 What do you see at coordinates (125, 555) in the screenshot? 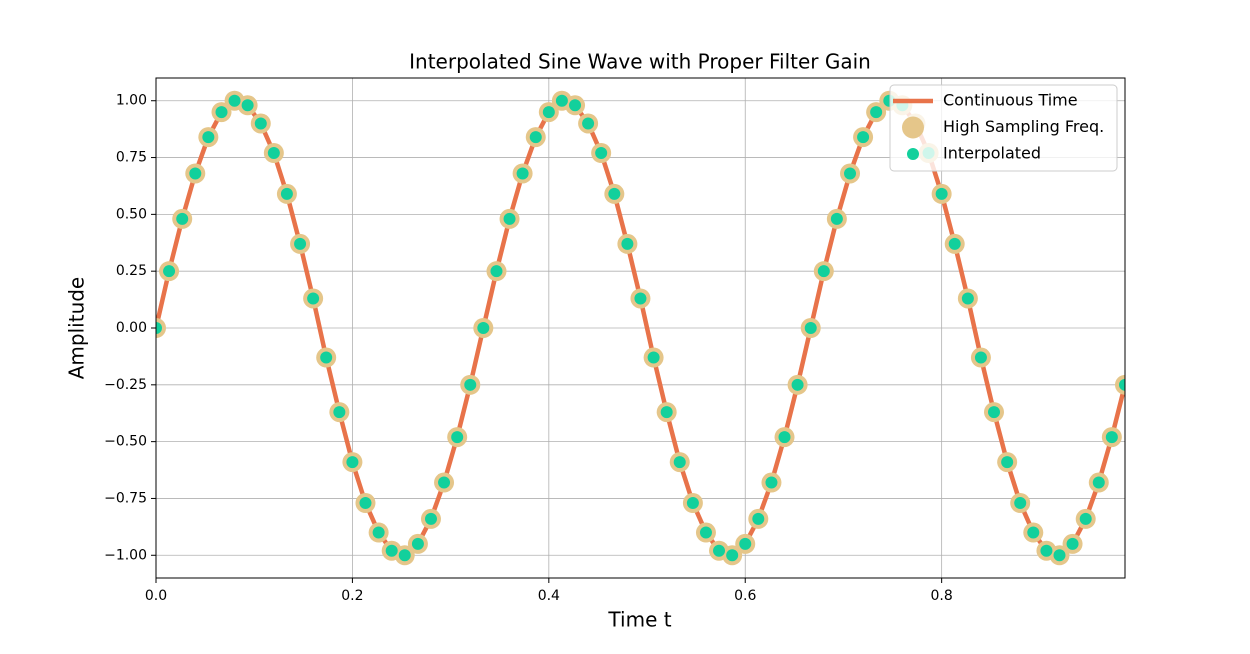
I see `y-tick-label: −1.00` at bounding box center [125, 555].